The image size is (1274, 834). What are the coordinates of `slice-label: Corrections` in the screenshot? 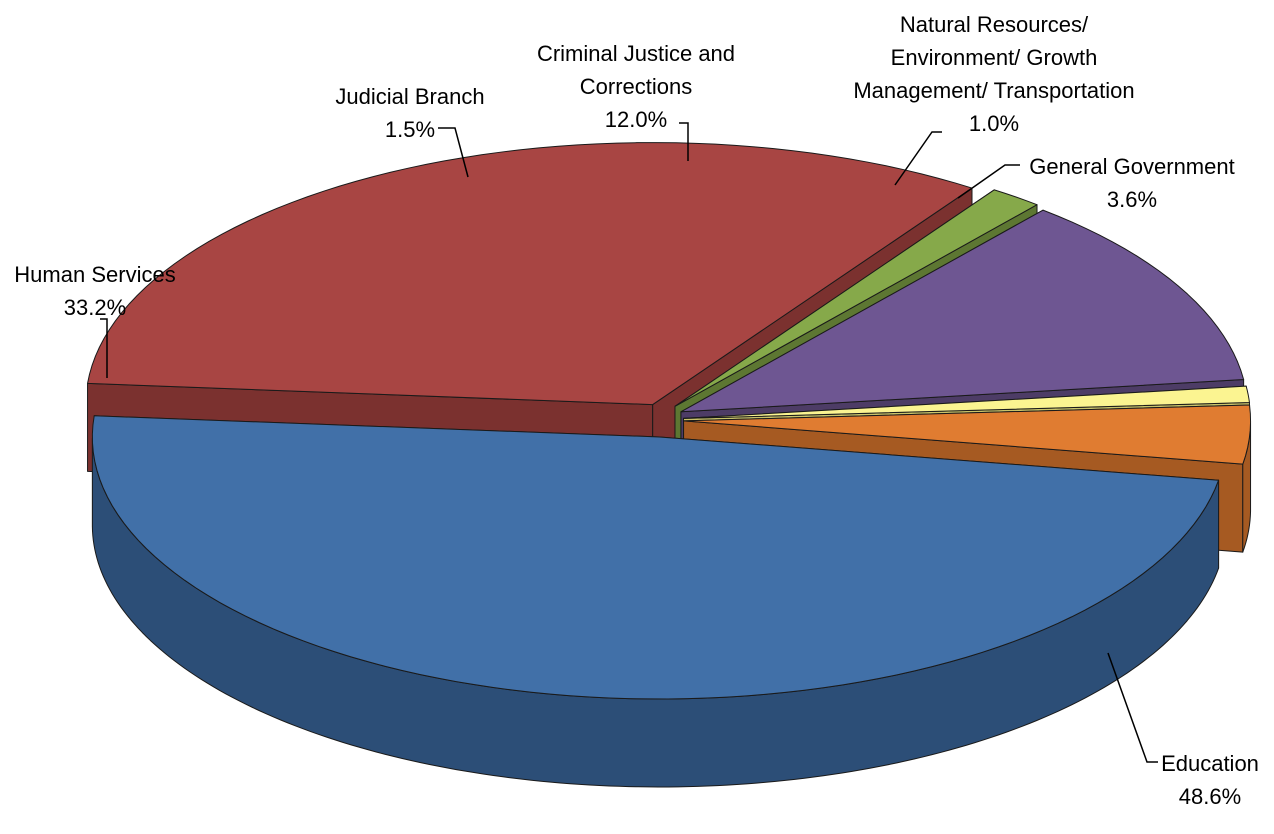 It's located at (636, 86).